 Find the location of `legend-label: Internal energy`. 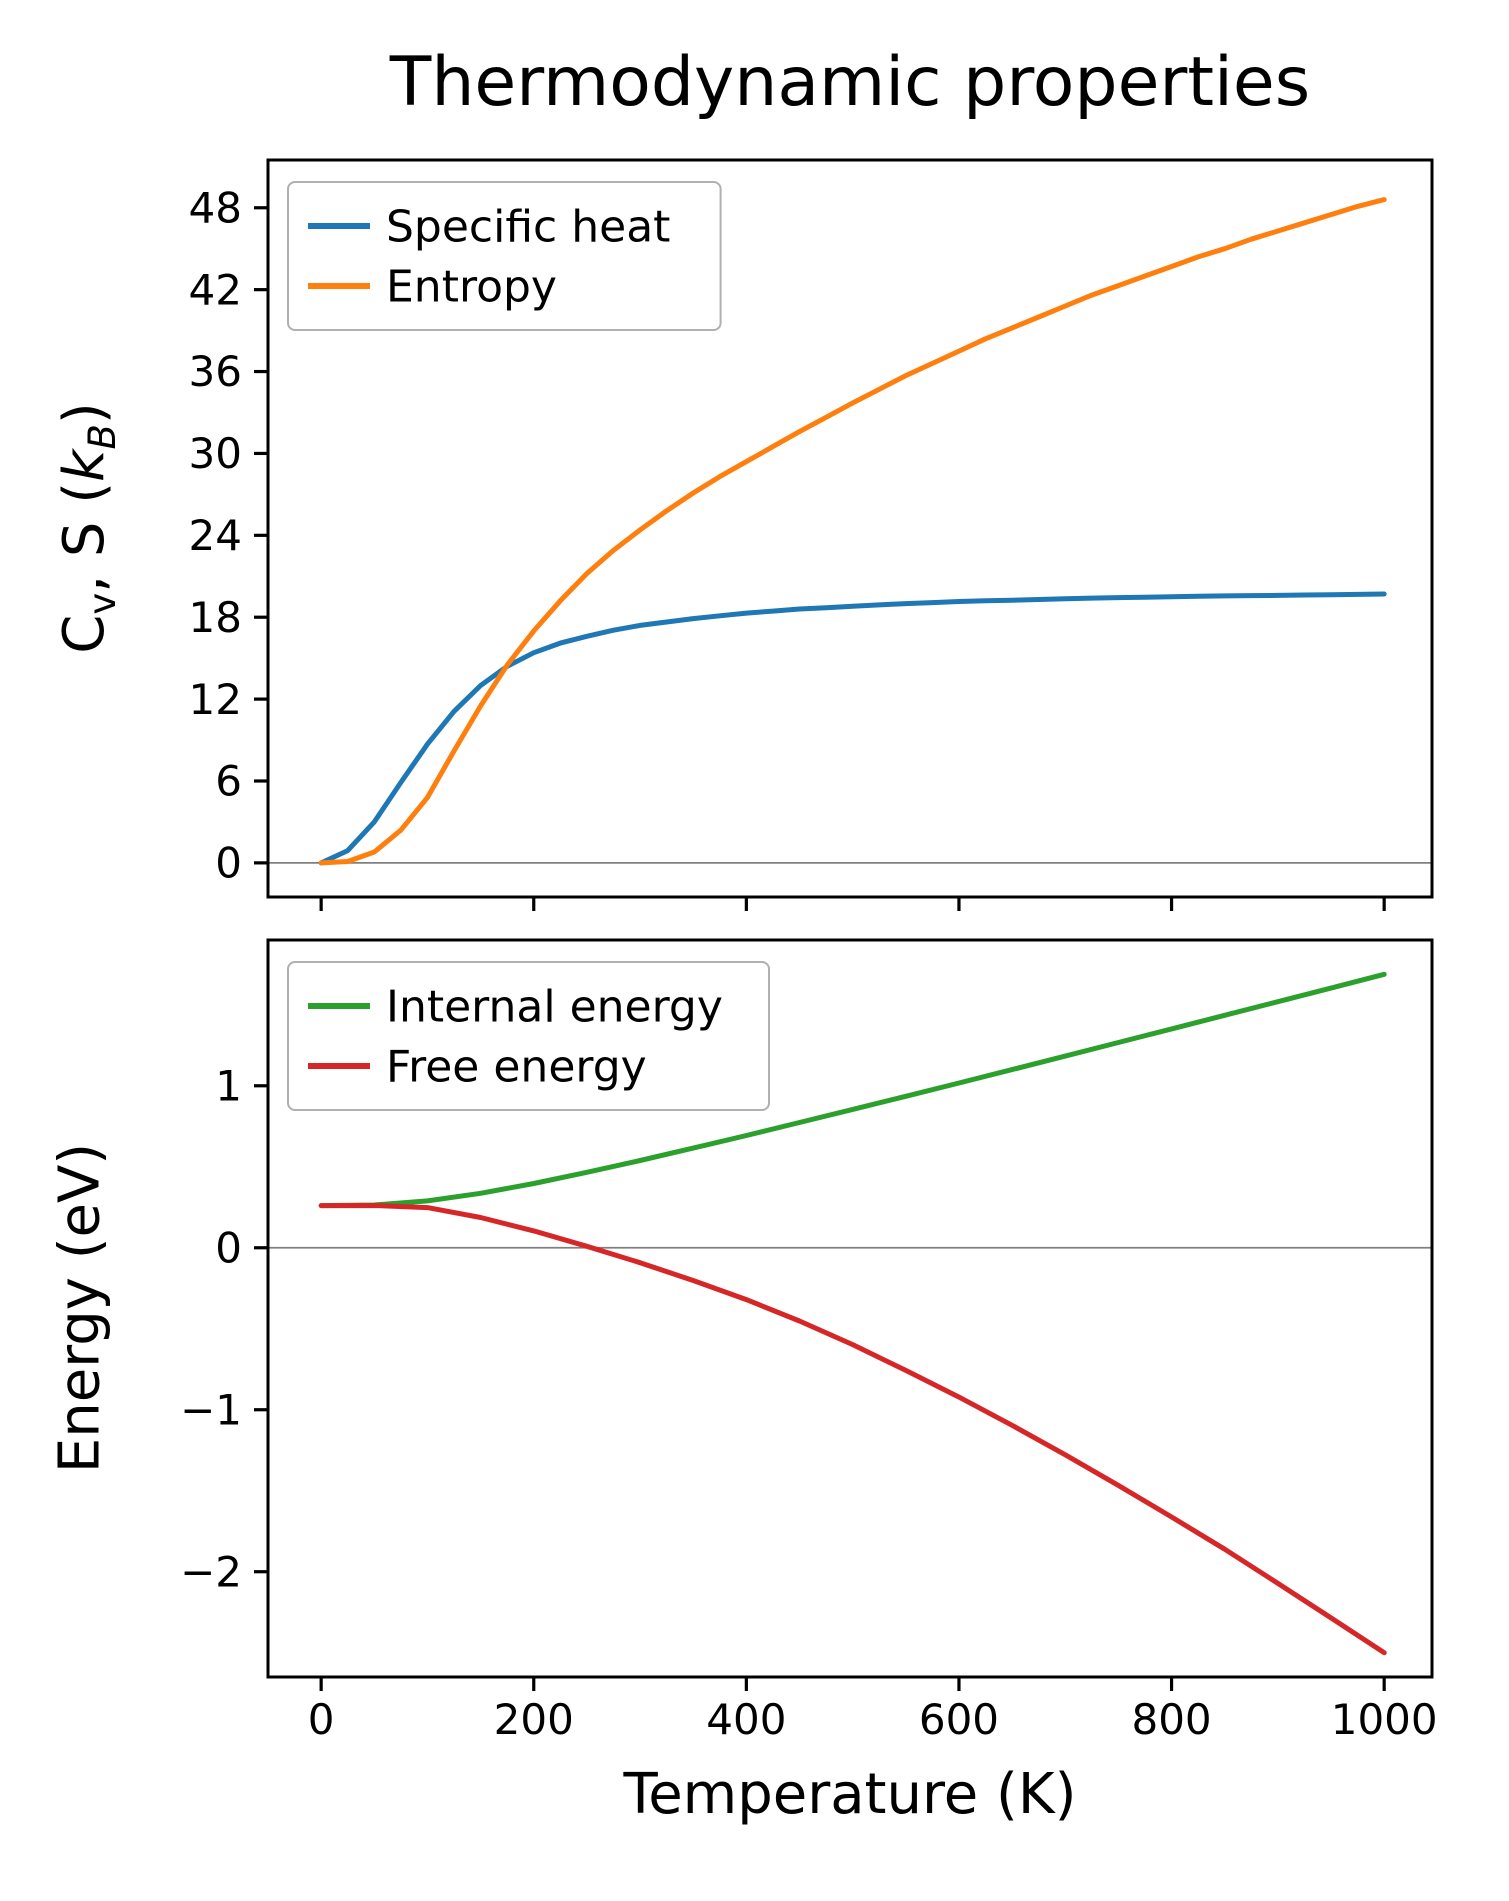

legend-label: Internal energy is located at coordinates (554, 1006).